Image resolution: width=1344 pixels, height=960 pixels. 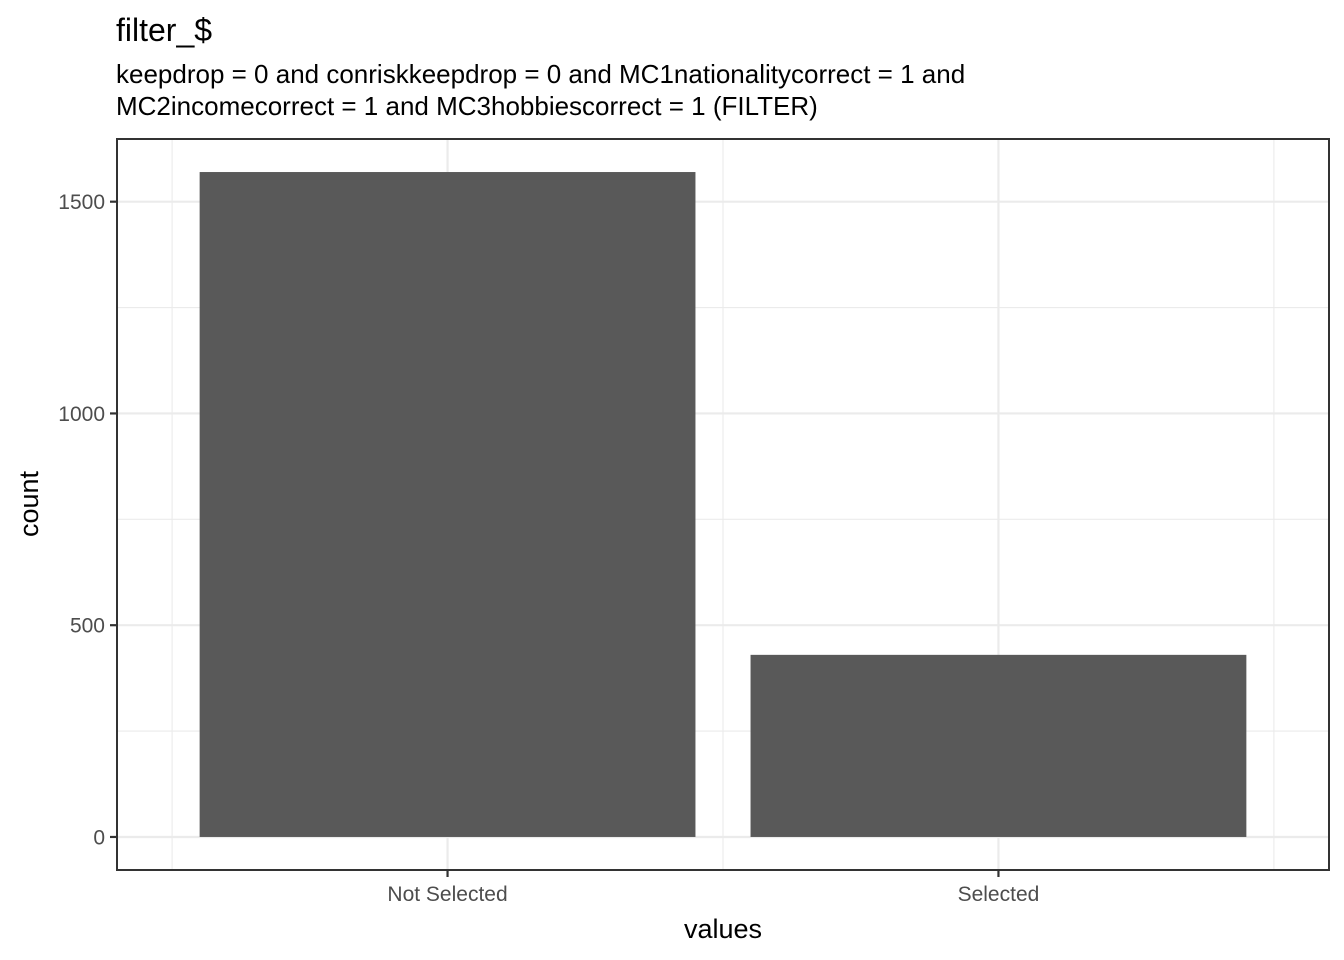 What do you see at coordinates (999, 894) in the screenshot?
I see `x-tick-label: Selected` at bounding box center [999, 894].